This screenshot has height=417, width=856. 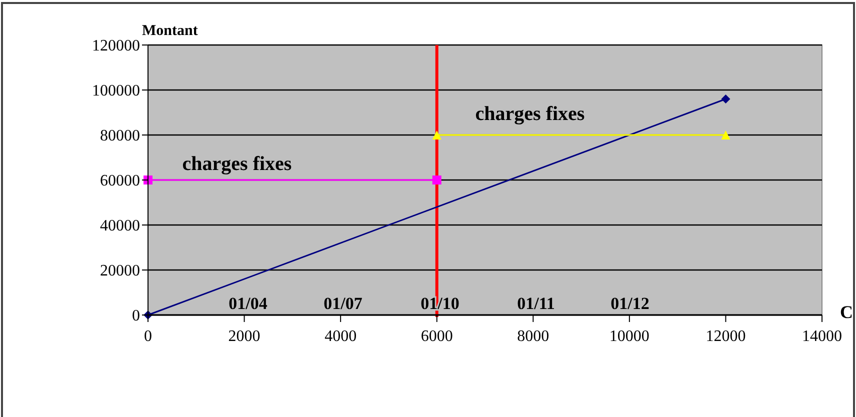 I want to click on x-tick-label: 4000, so click(x=340, y=336).